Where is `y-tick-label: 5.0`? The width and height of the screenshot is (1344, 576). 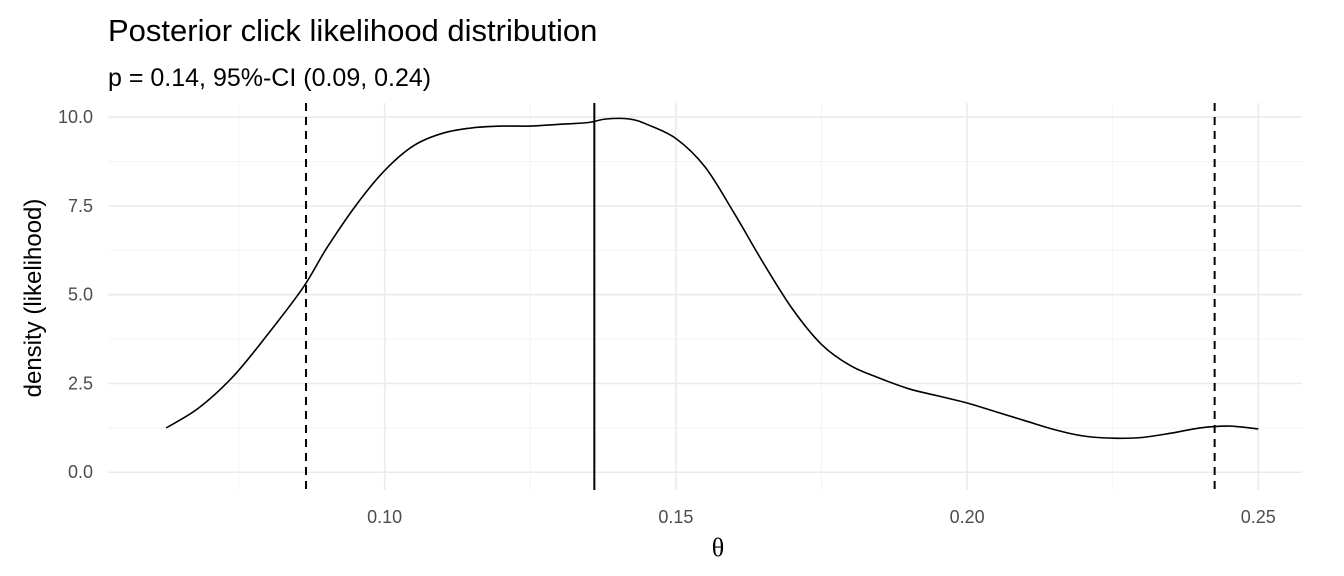 y-tick-label: 5.0 is located at coordinates (80, 295).